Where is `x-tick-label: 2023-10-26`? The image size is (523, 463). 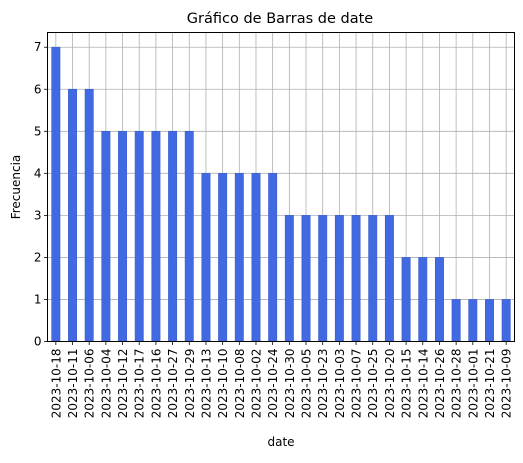
x-tick-label: 2023-10-26 is located at coordinates (440, 384).